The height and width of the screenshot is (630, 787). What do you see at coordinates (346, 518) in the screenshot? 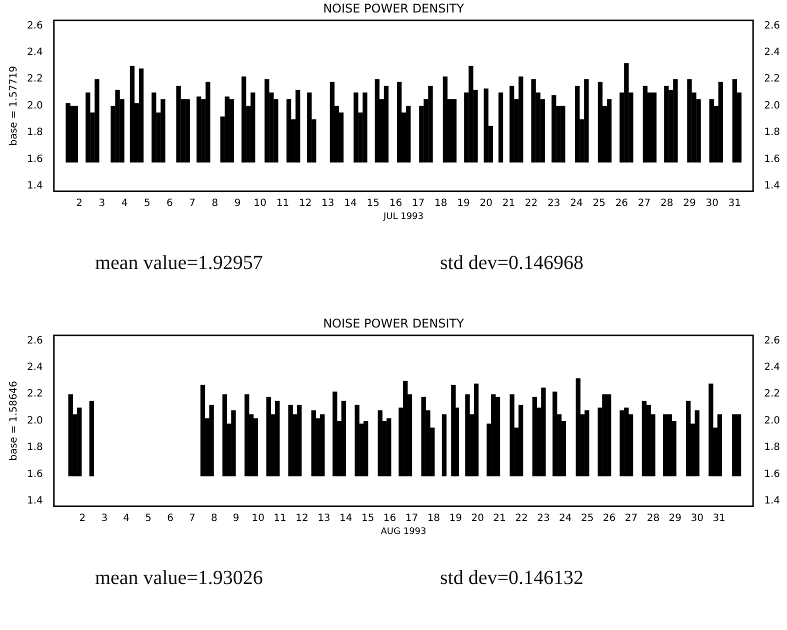
I see `x-tick-label: 14` at bounding box center [346, 518].